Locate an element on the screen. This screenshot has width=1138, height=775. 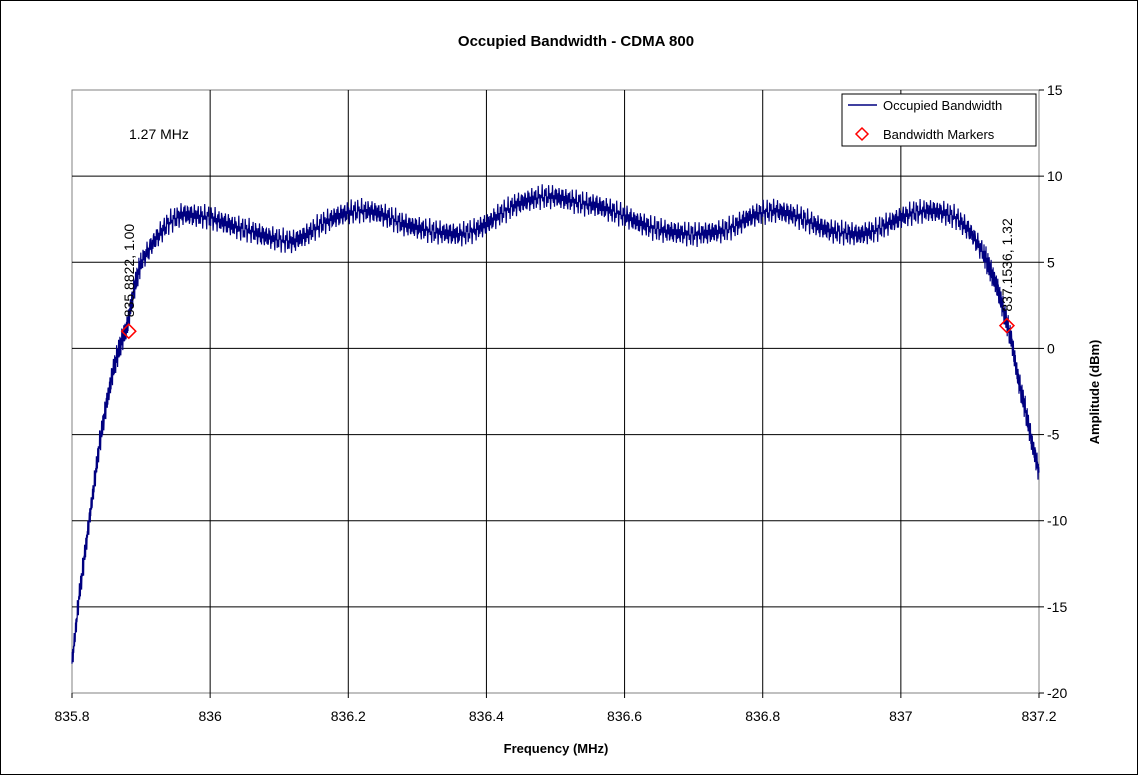
legend-marker-swatch is located at coordinates (862, 134).